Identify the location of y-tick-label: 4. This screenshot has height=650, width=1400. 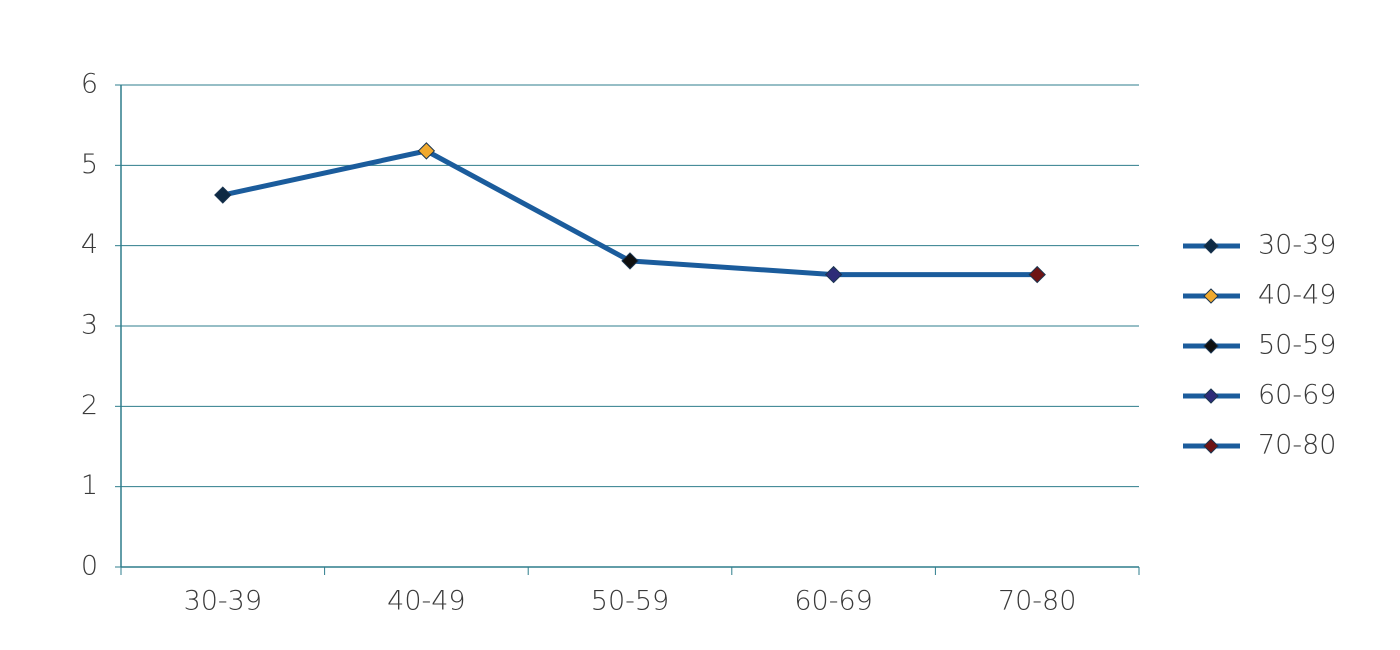
(89, 244).